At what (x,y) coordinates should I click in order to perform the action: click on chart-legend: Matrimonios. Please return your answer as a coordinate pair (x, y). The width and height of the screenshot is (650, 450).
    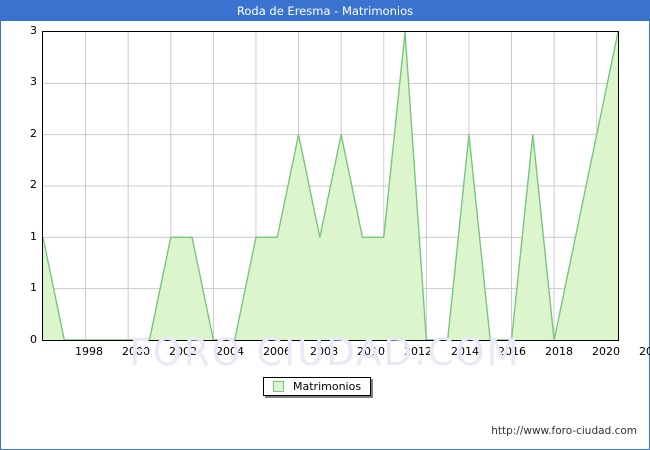
    Looking at the image, I should click on (317, 386).